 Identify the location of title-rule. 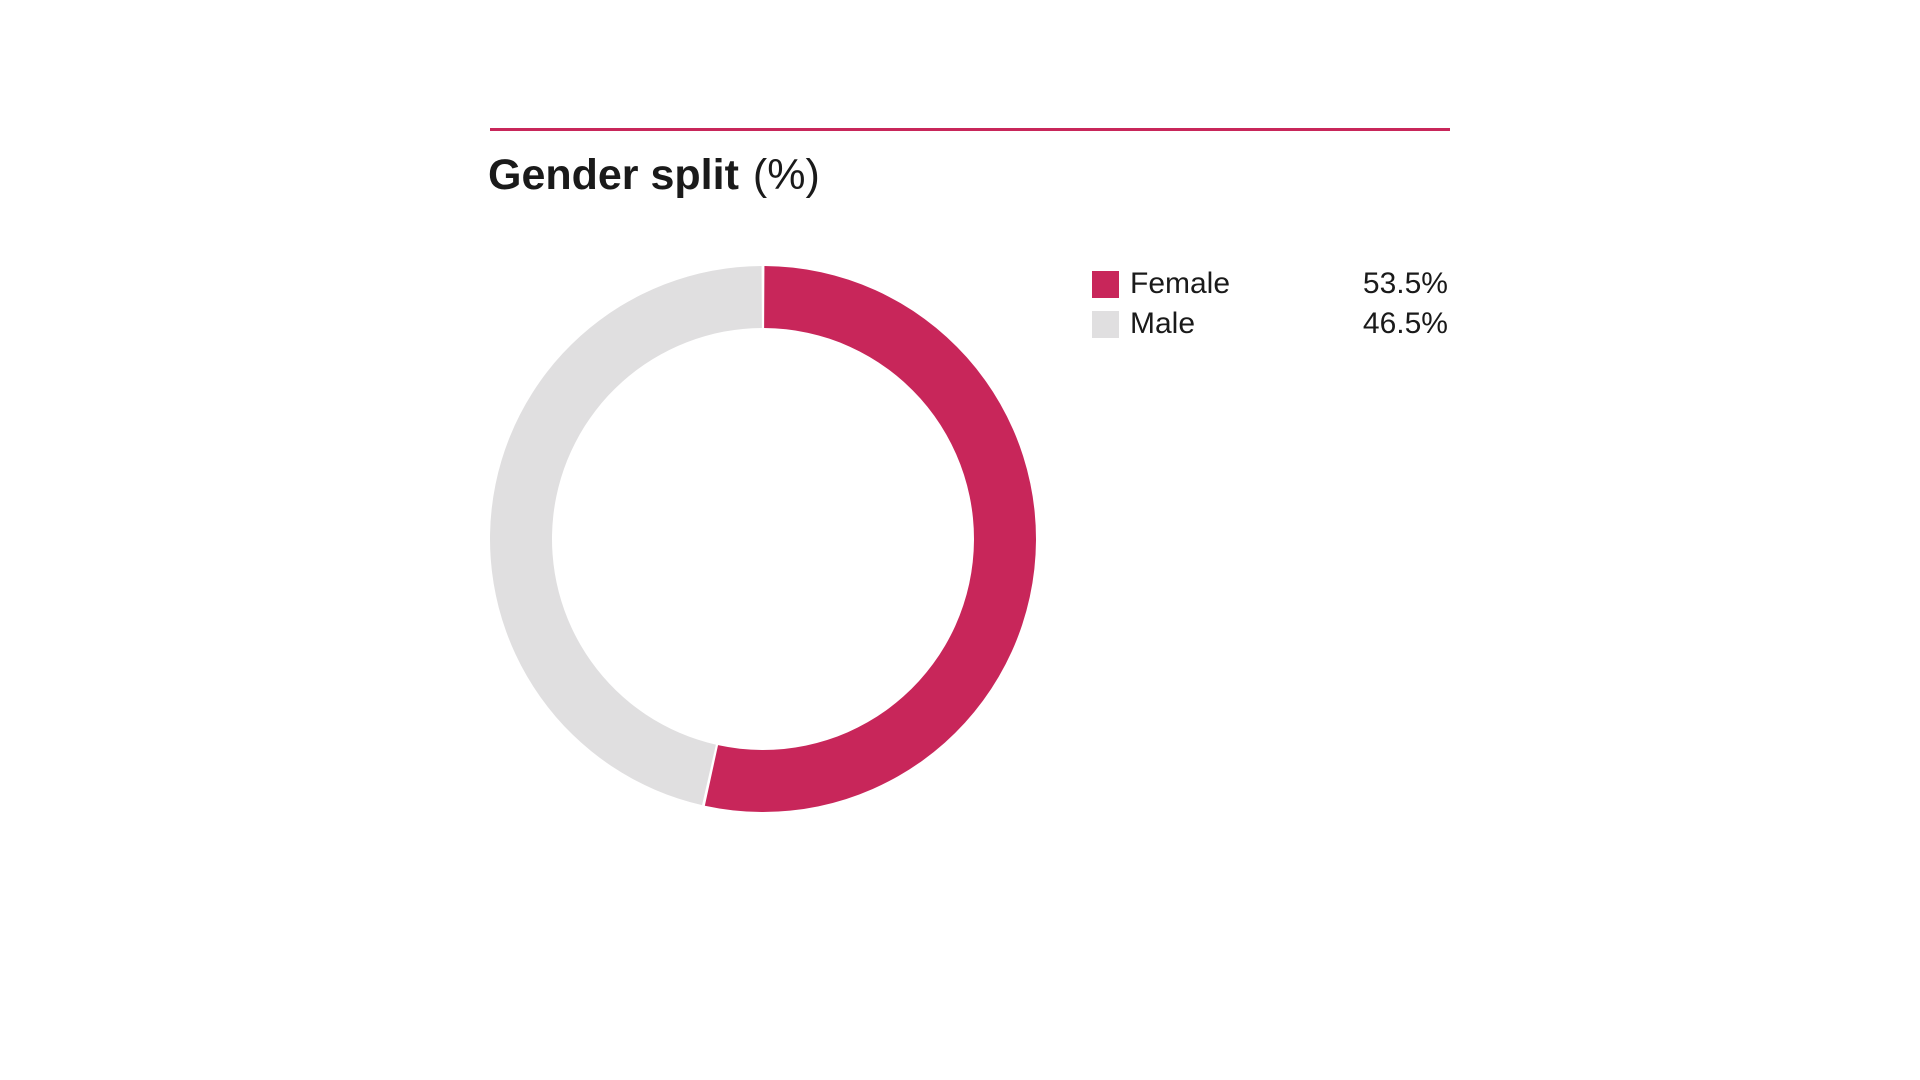
(970, 129).